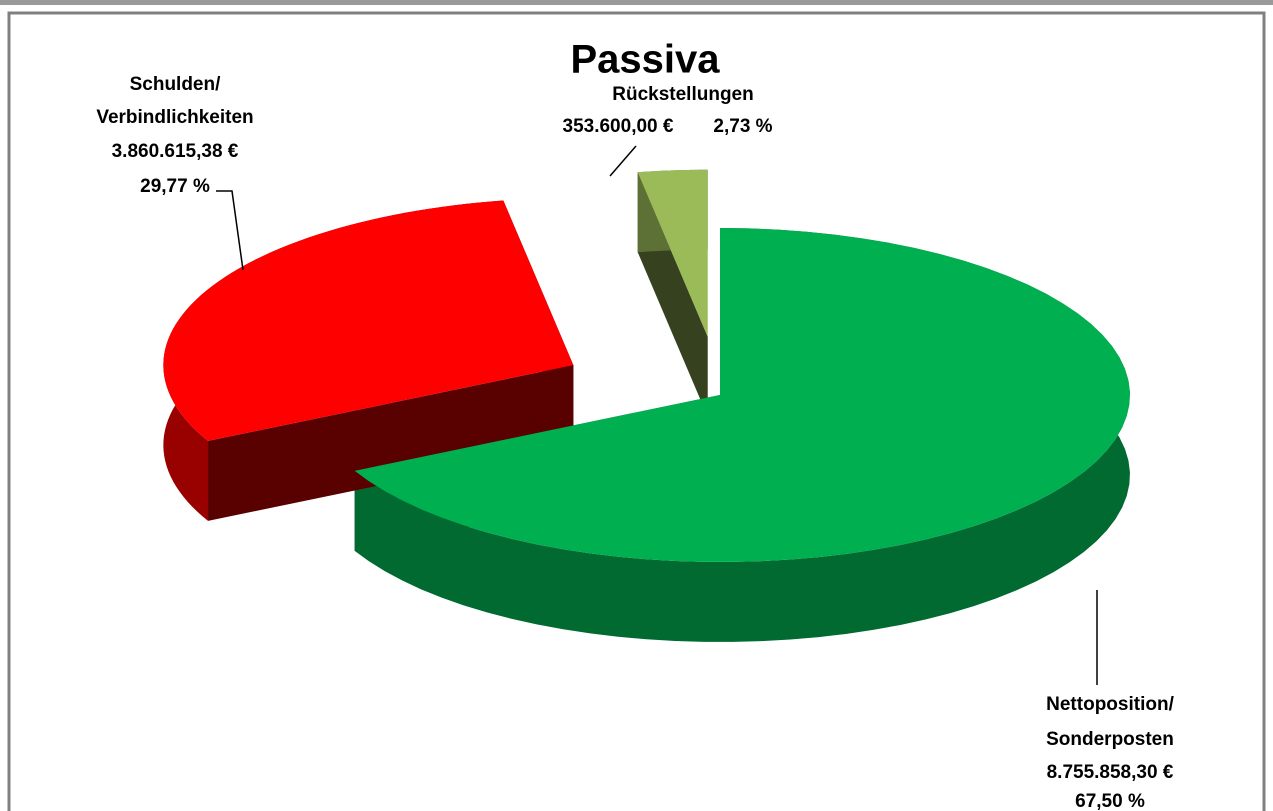 The width and height of the screenshot is (1273, 811). Describe the element at coordinates (1110, 772) in the screenshot. I see `amount-label: 8.755.858,30 €` at that location.